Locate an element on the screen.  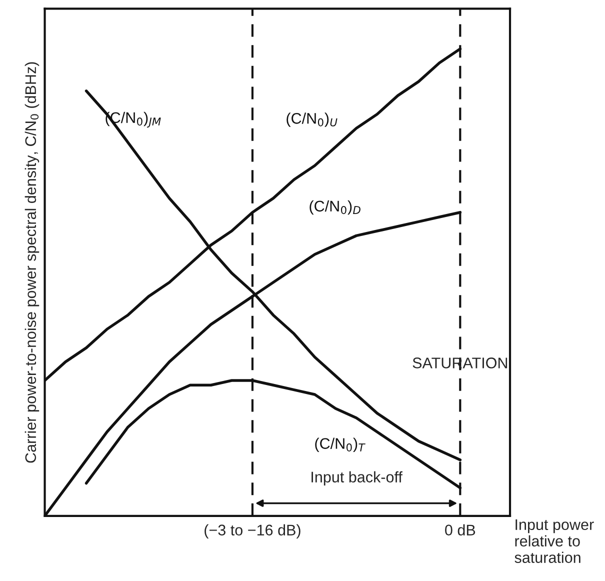
series-label: (C/N$_{0}$)$_{U}$ is located at coordinates (312, 119).